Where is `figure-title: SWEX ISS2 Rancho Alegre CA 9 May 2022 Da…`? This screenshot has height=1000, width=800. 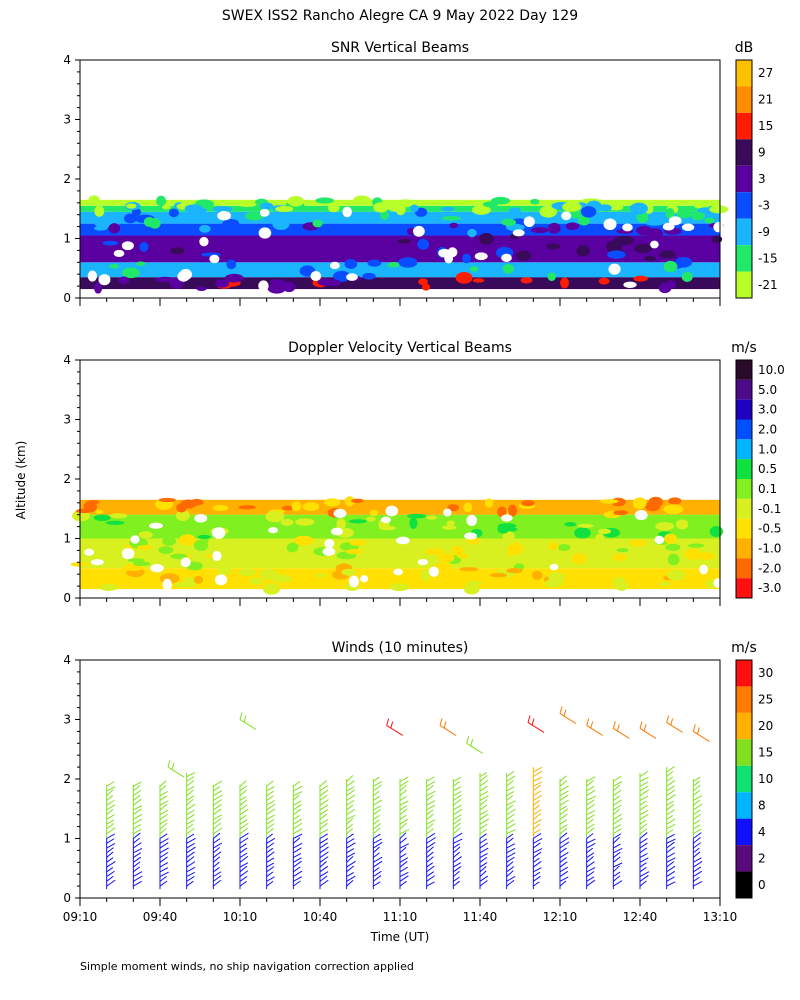
figure-title: SWEX ISS2 Rancho Alegre CA 9 May 2022 Da… is located at coordinates (400, 16).